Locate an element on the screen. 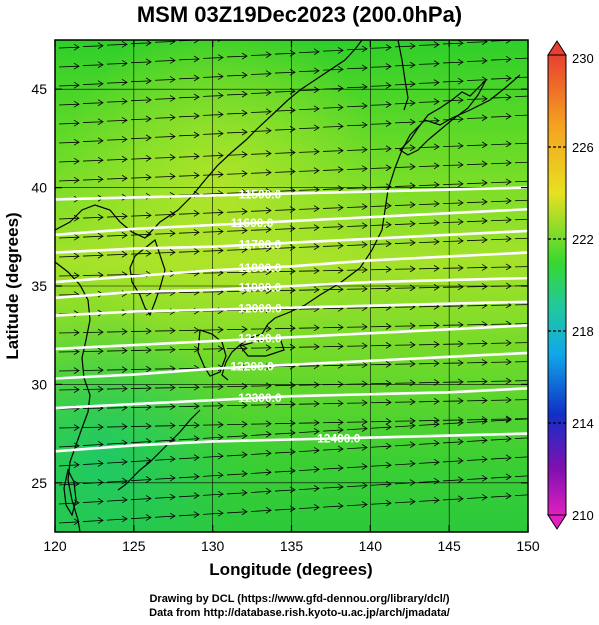 The height and width of the screenshot is (625, 599). contour-label: 12100.0 is located at coordinates (260, 339).